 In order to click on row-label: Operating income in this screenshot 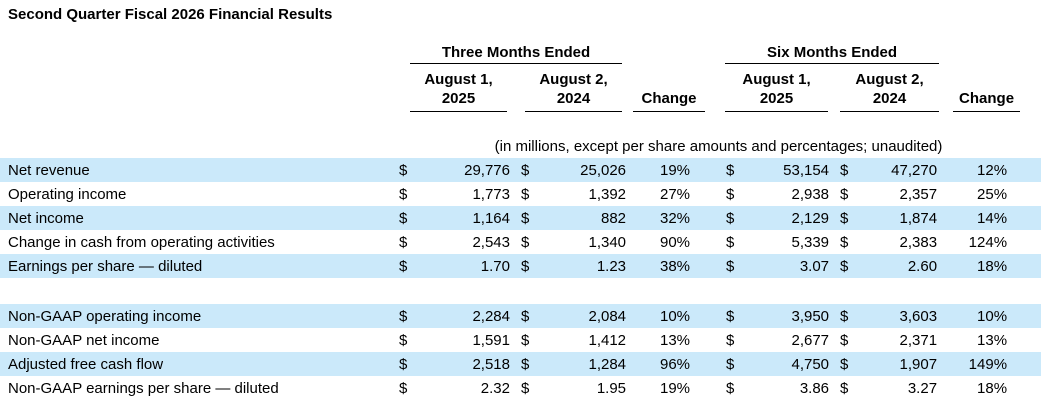, I will do `click(67, 194)`.